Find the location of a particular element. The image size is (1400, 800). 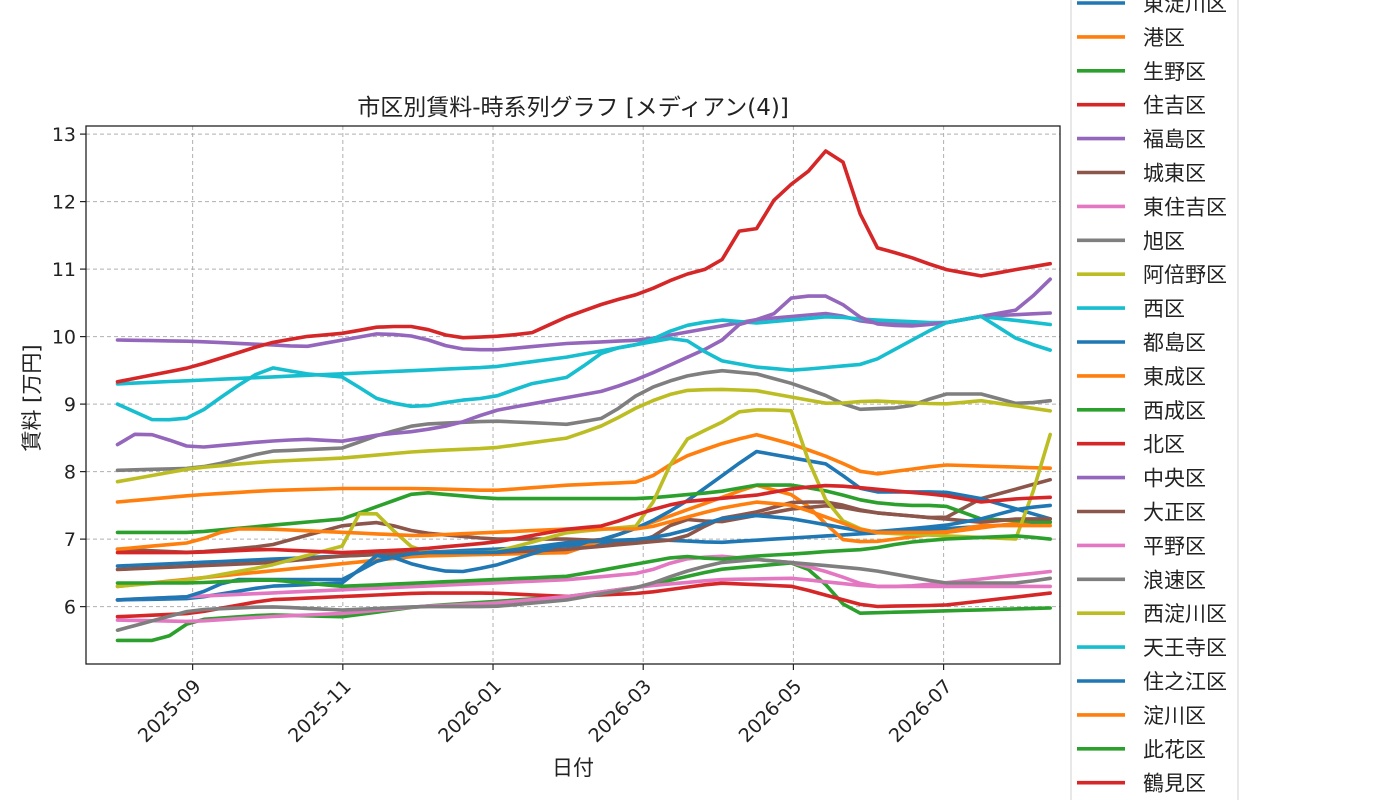

legend-entry-label: 旭区 is located at coordinates (1164, 241).